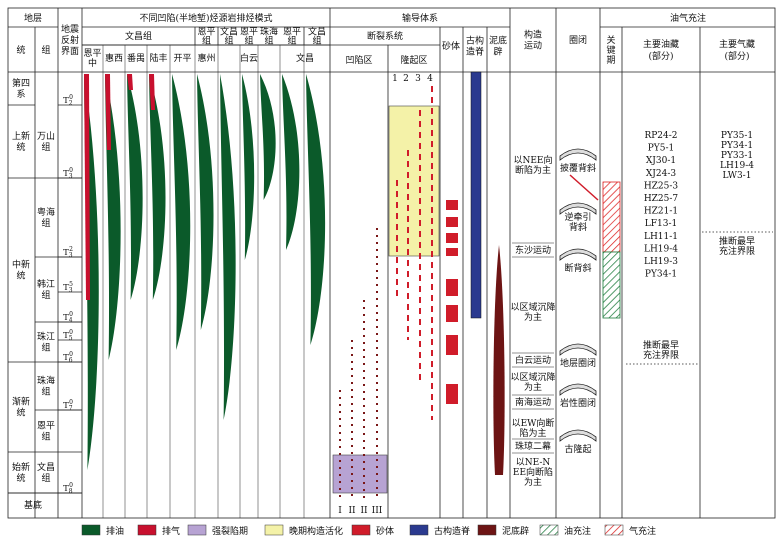  I want to click on rift-period, so click(360, 474).